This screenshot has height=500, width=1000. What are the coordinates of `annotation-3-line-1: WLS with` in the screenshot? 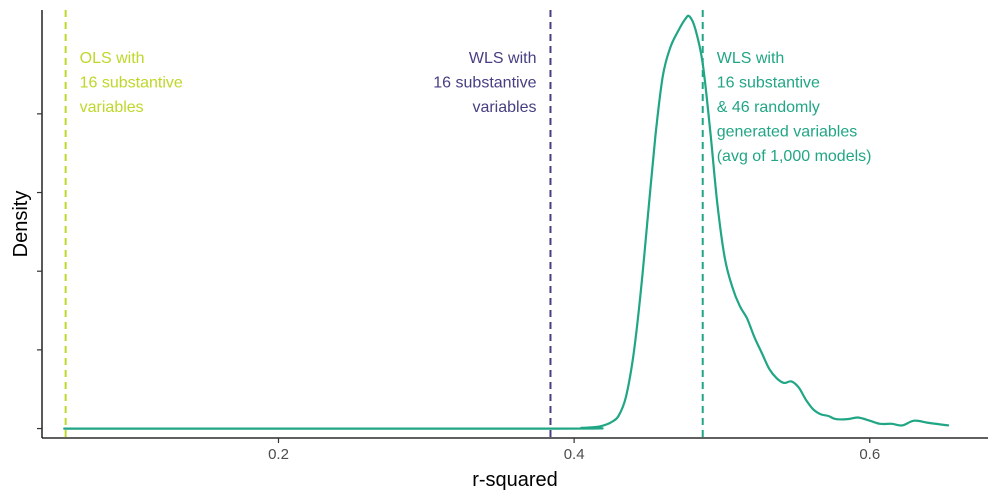 It's located at (751, 58).